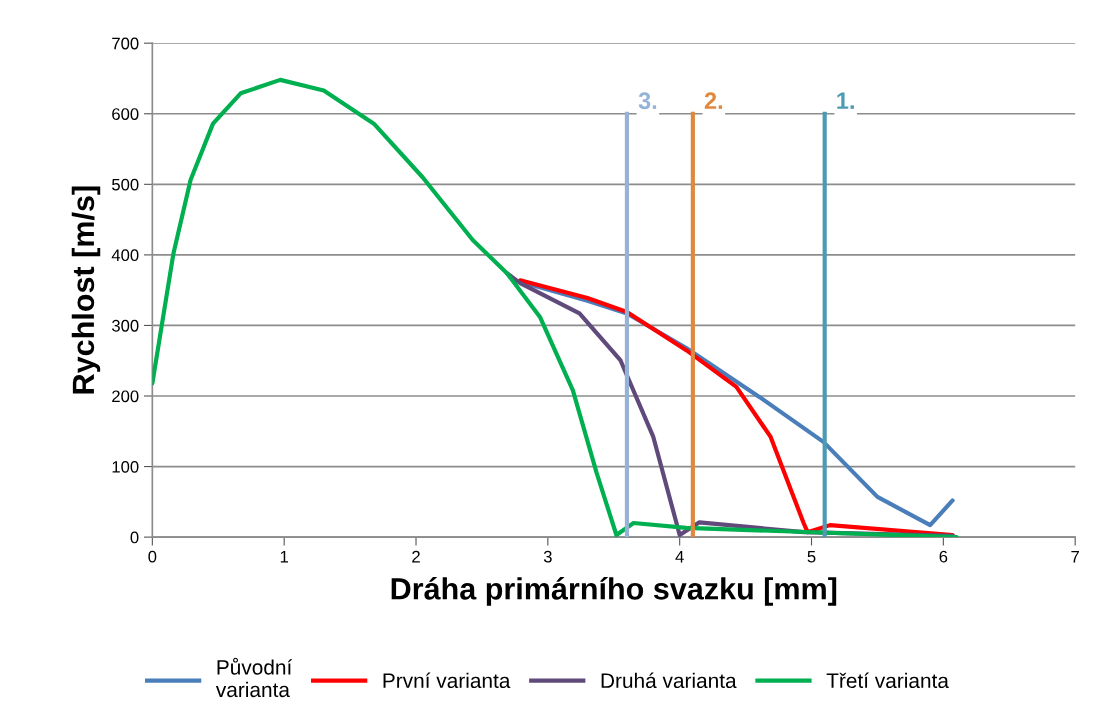 This screenshot has width=1096, height=720. What do you see at coordinates (152, 556) in the screenshot?
I see `x-tick-label: 0` at bounding box center [152, 556].